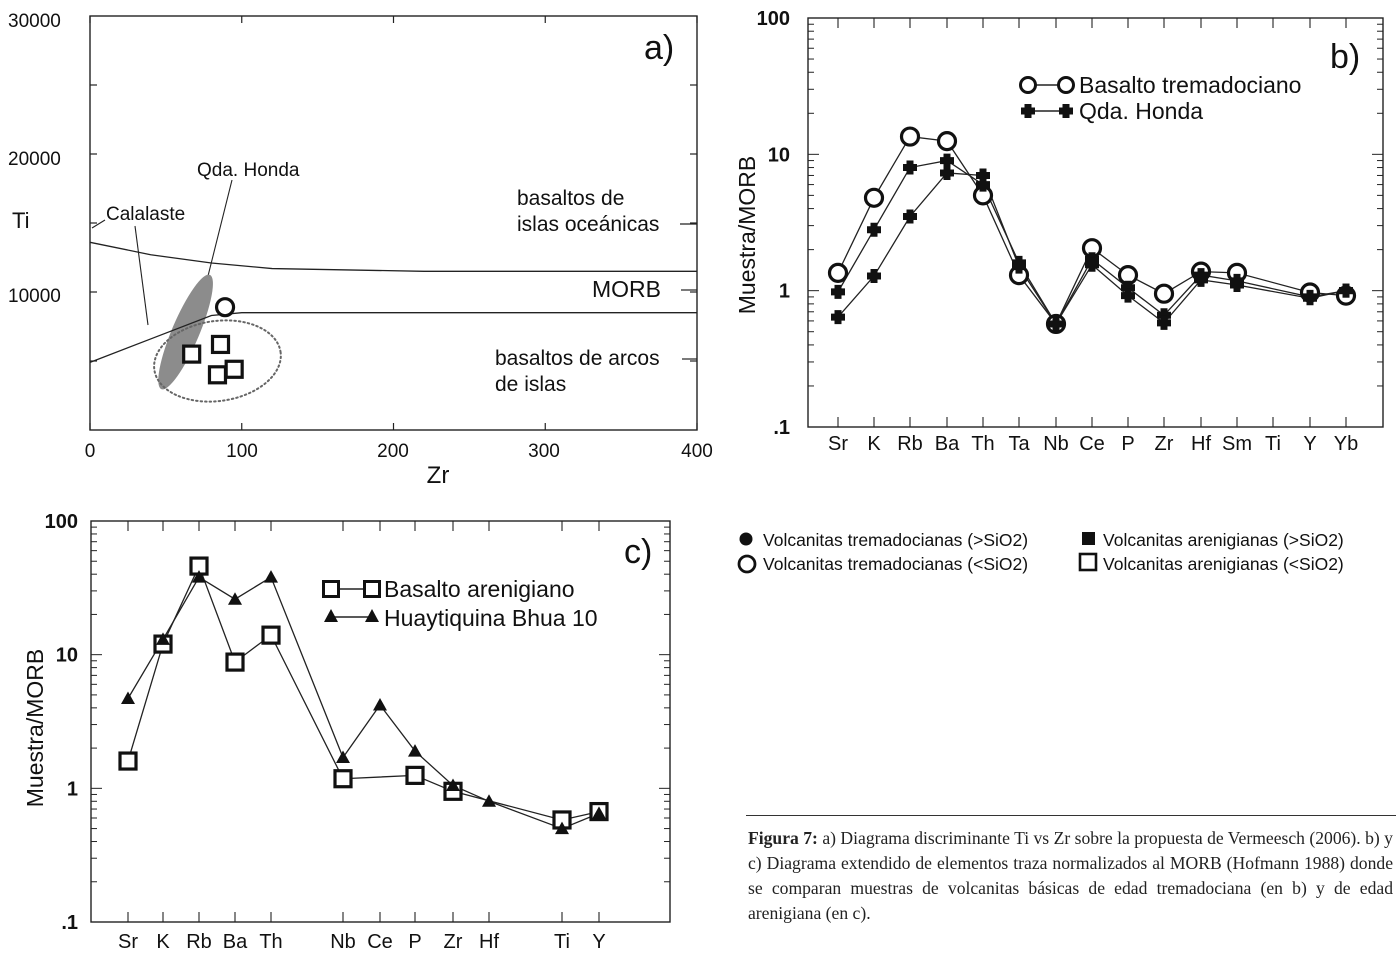 The height and width of the screenshot is (954, 1400). Describe the element at coordinates (199, 942) in the screenshot. I see `panel-c-x-tick-label-rb: Rb` at that location.